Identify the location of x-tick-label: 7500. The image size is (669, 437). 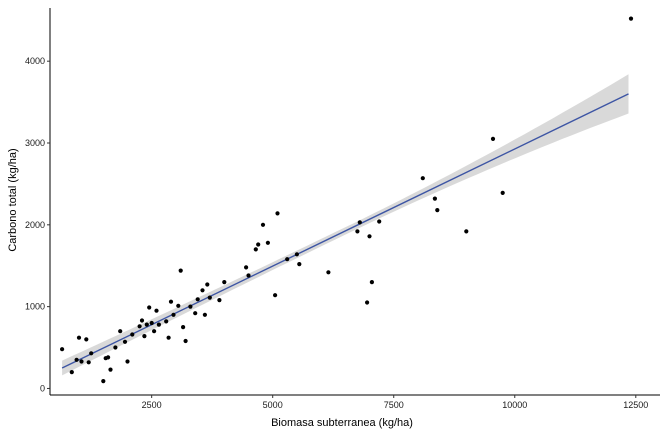
(394, 405).